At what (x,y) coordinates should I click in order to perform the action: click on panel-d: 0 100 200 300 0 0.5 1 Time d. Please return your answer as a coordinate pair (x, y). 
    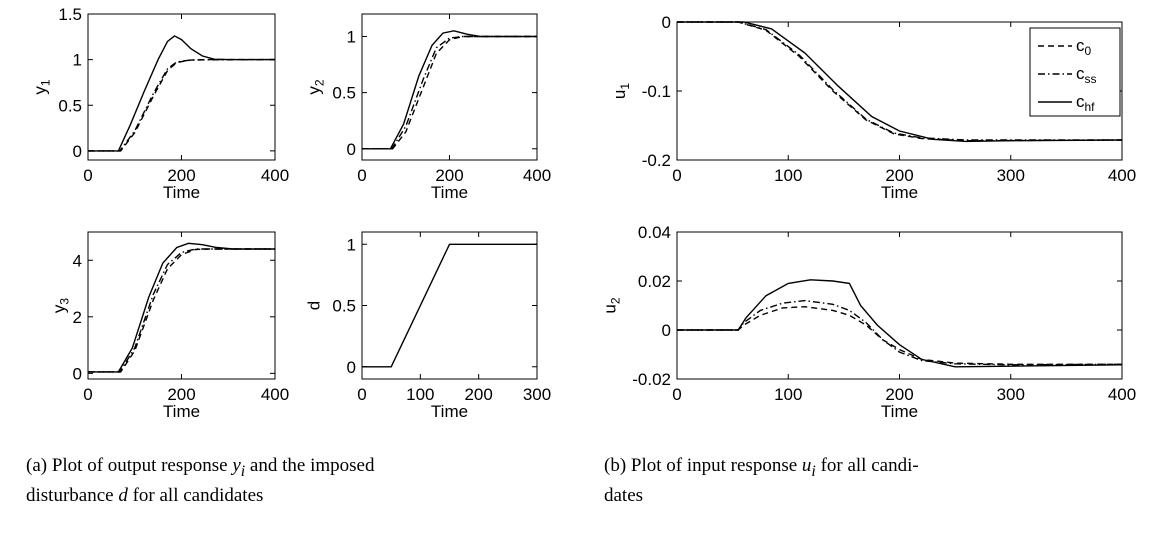
    Looking at the image, I should click on (428, 326).